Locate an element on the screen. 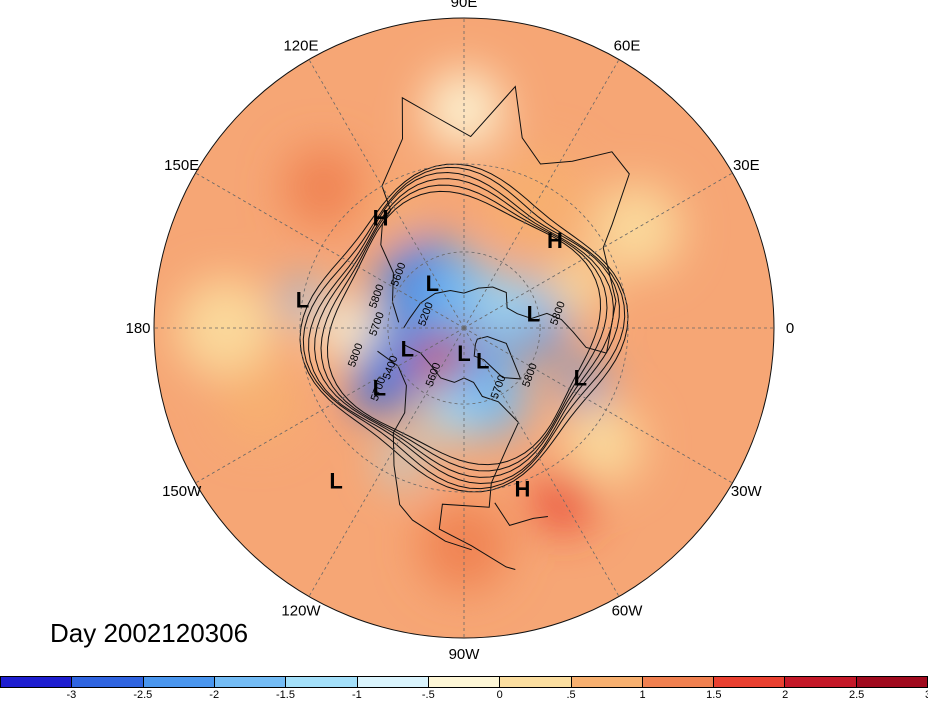  colorbar-tick-label: 0 is located at coordinates (499, 695).